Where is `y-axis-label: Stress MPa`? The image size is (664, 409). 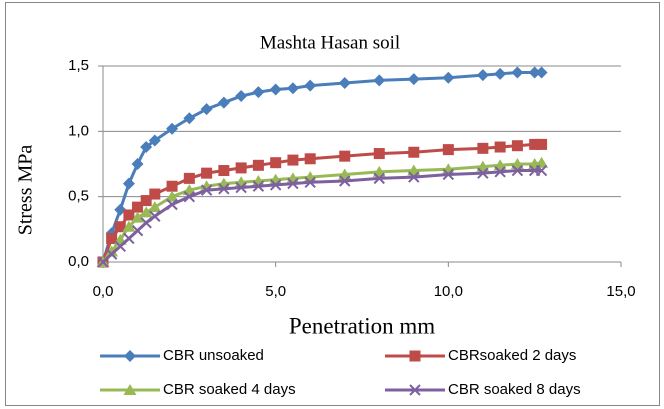
y-axis-label: Stress MPa is located at coordinates (26, 190).